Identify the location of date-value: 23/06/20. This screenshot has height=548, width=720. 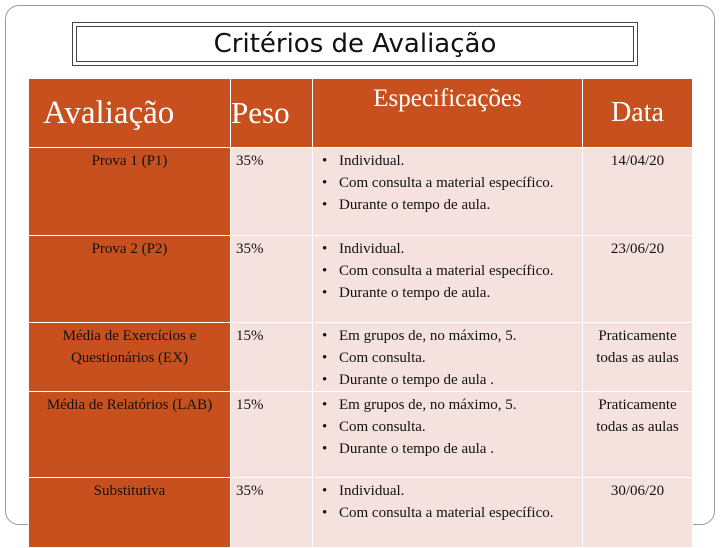
(637, 249).